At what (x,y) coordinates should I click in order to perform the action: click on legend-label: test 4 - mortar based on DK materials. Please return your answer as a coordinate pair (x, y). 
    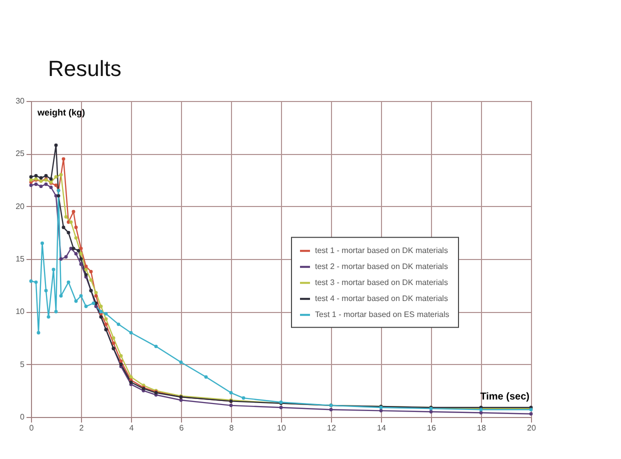
    Looking at the image, I should click on (381, 298).